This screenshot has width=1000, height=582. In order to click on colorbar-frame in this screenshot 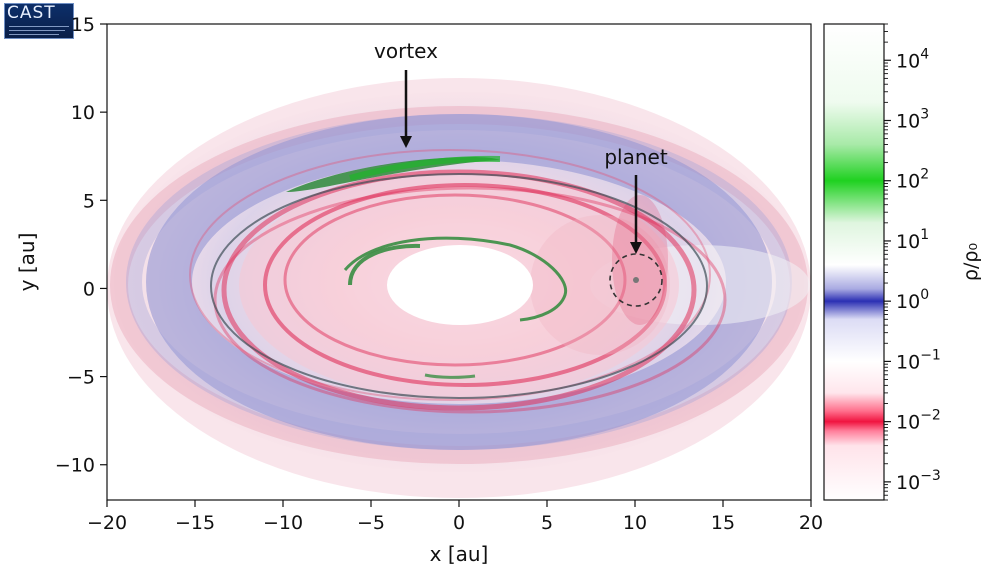, I will do `click(854, 262)`.